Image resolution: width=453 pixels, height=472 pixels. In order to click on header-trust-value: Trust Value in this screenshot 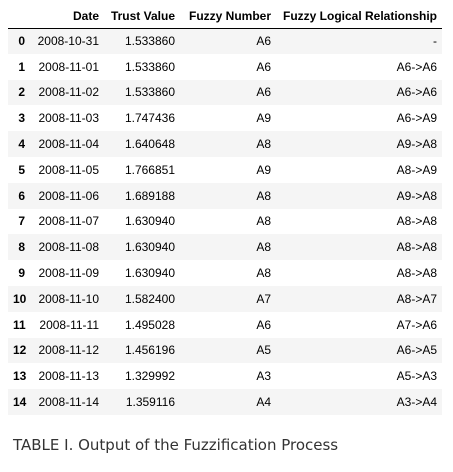, I will do `click(142, 16)`.